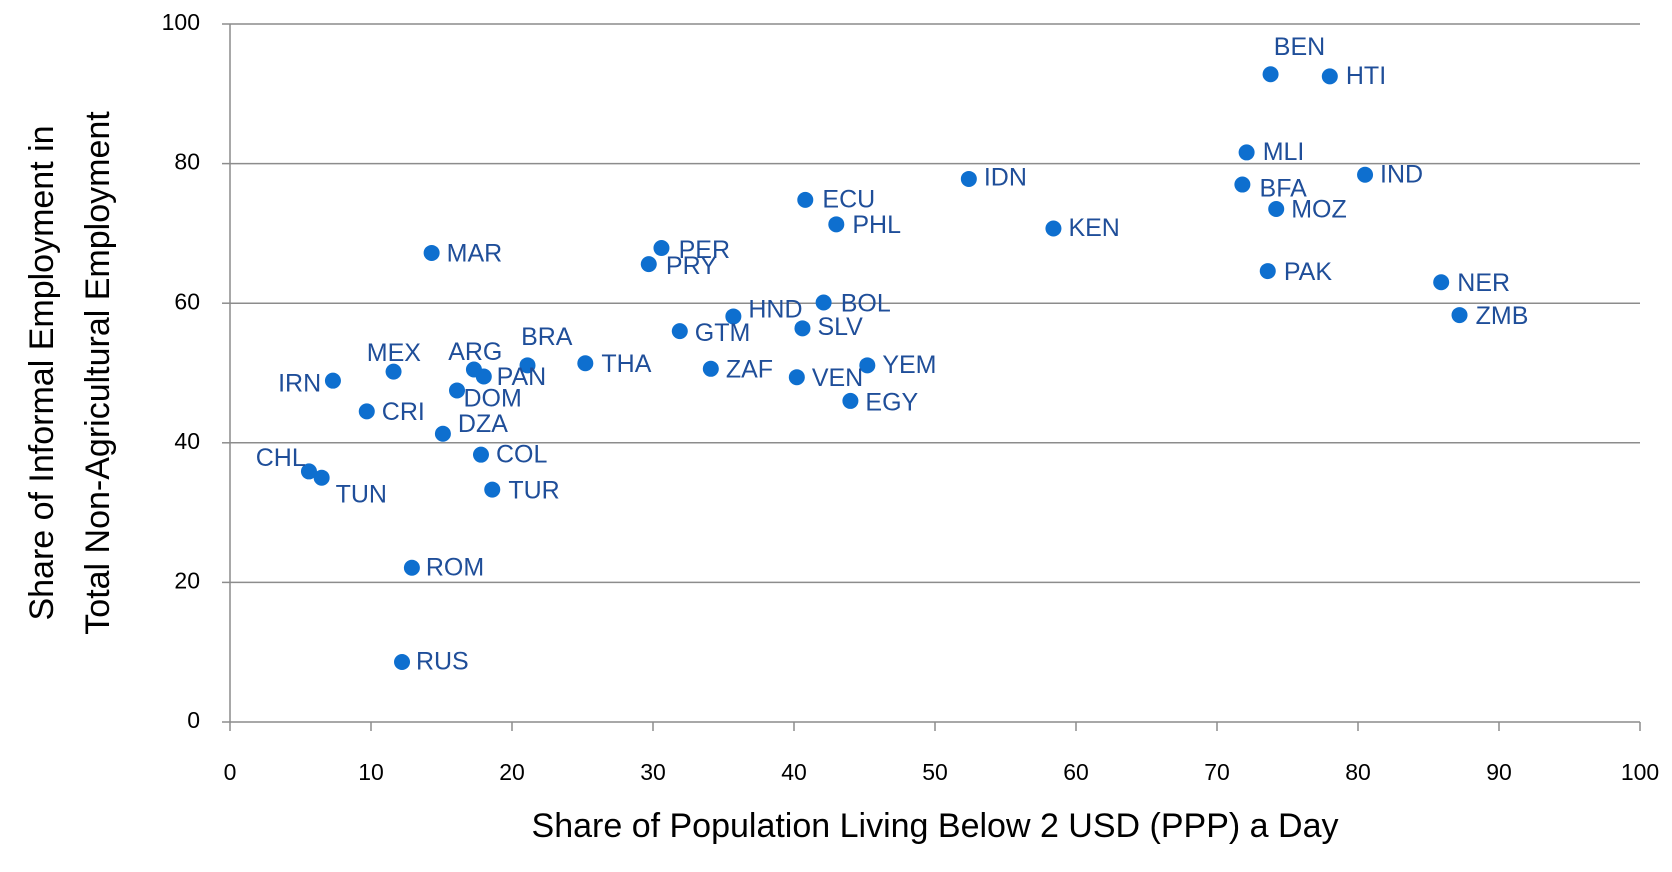 This screenshot has height=872, width=1672. What do you see at coordinates (1319, 210) in the screenshot?
I see `point-label: MOZ` at bounding box center [1319, 210].